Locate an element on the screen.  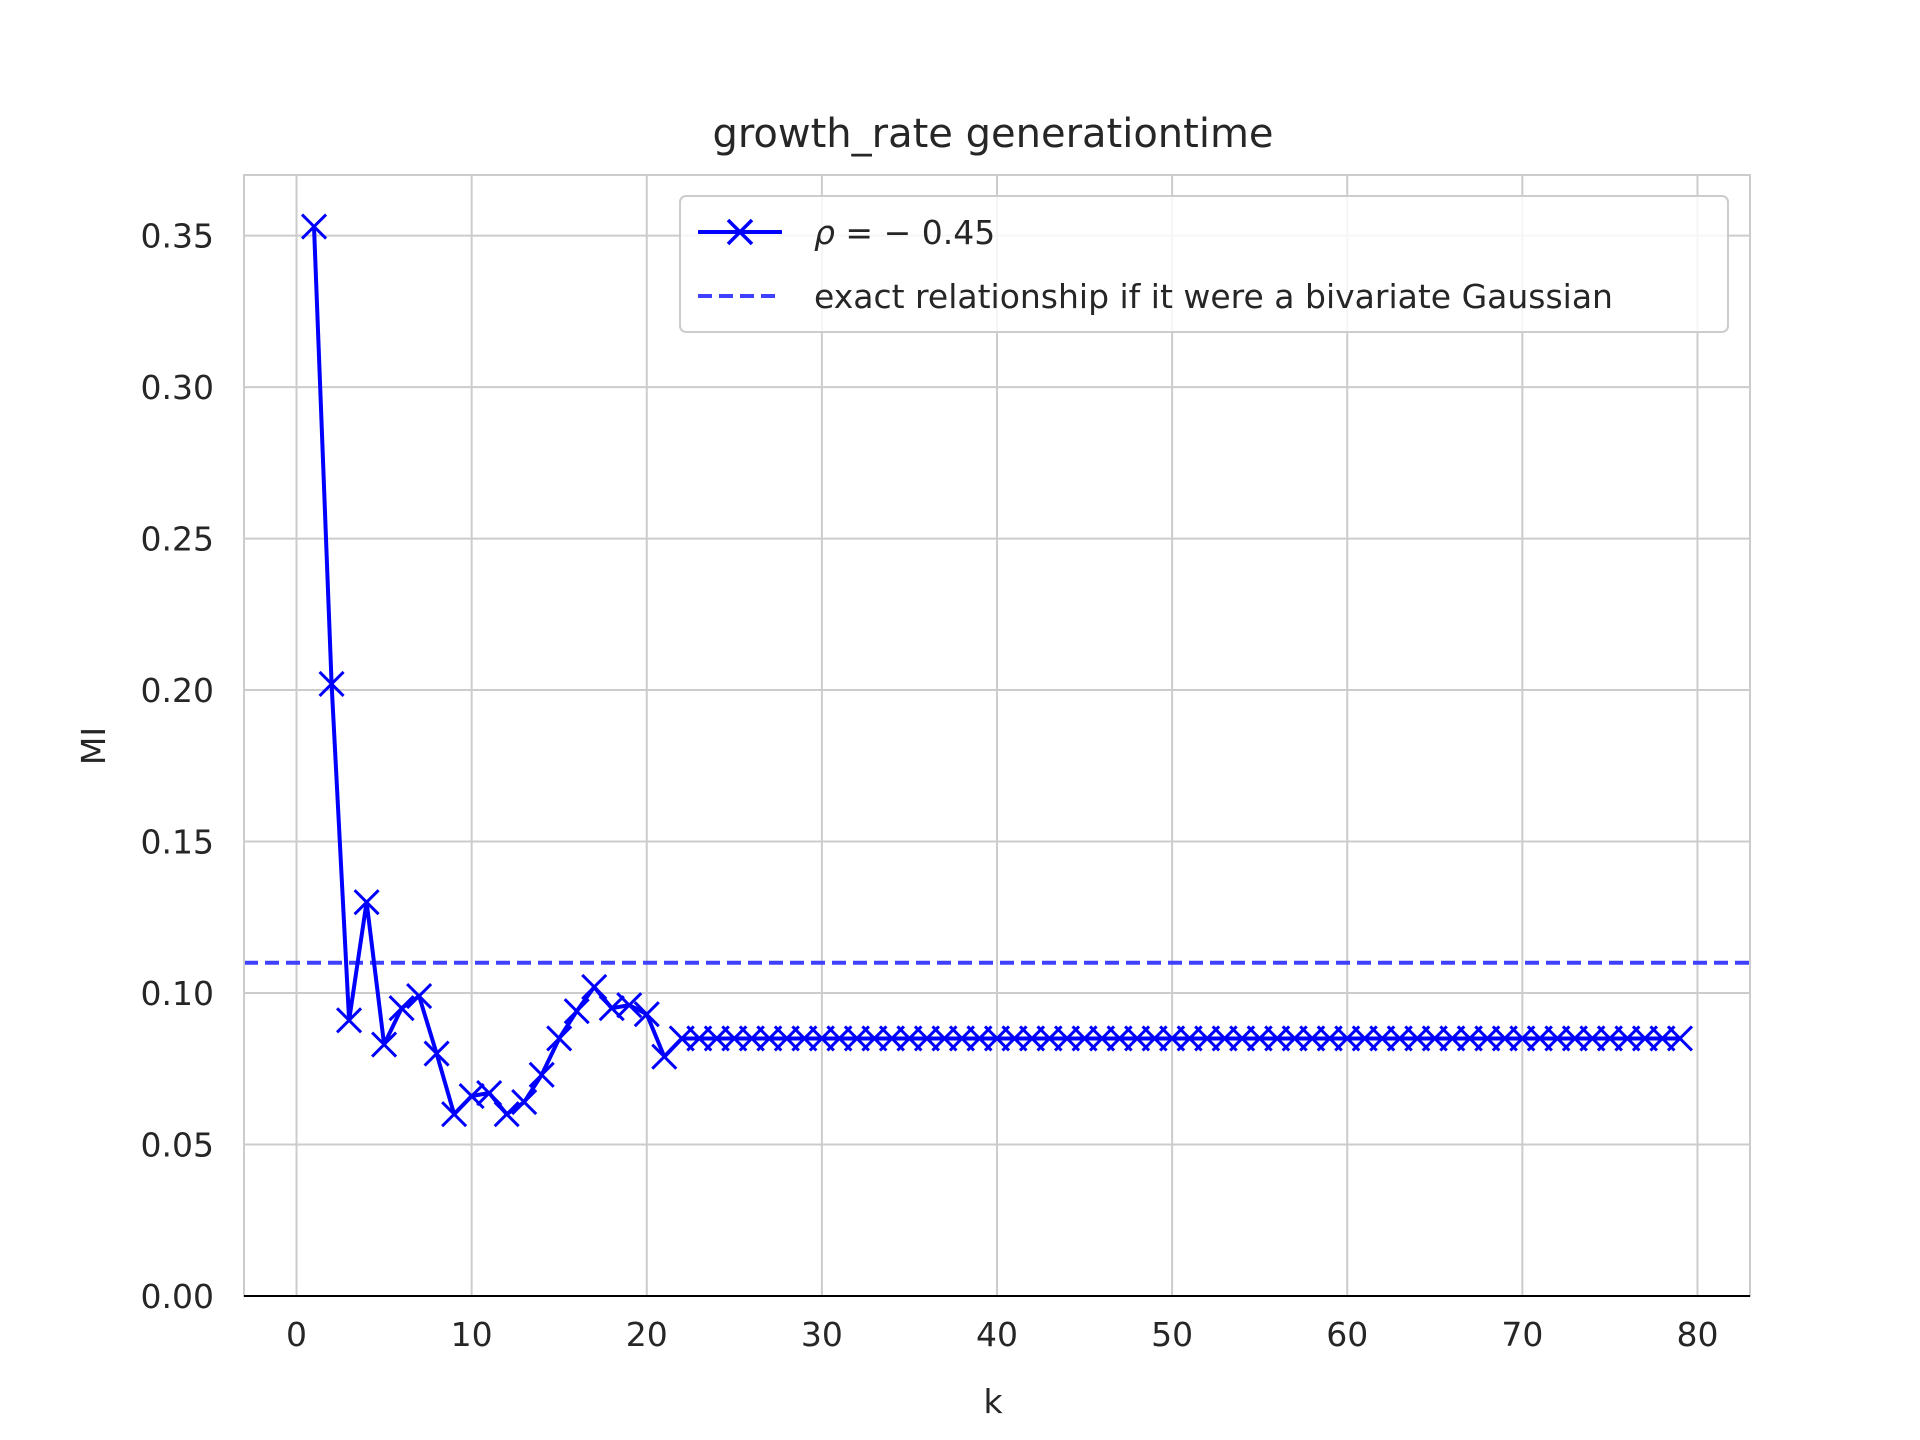
x-tick-label: 0 is located at coordinates (296, 1334).